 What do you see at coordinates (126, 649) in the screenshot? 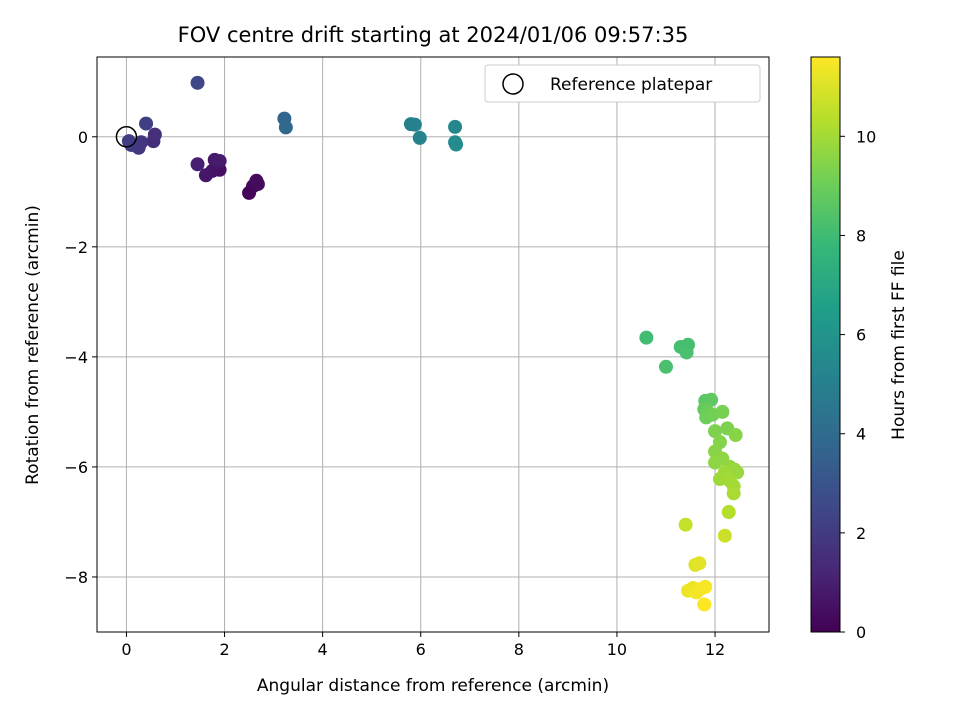
I see `x-tick-label: 0` at bounding box center [126, 649].